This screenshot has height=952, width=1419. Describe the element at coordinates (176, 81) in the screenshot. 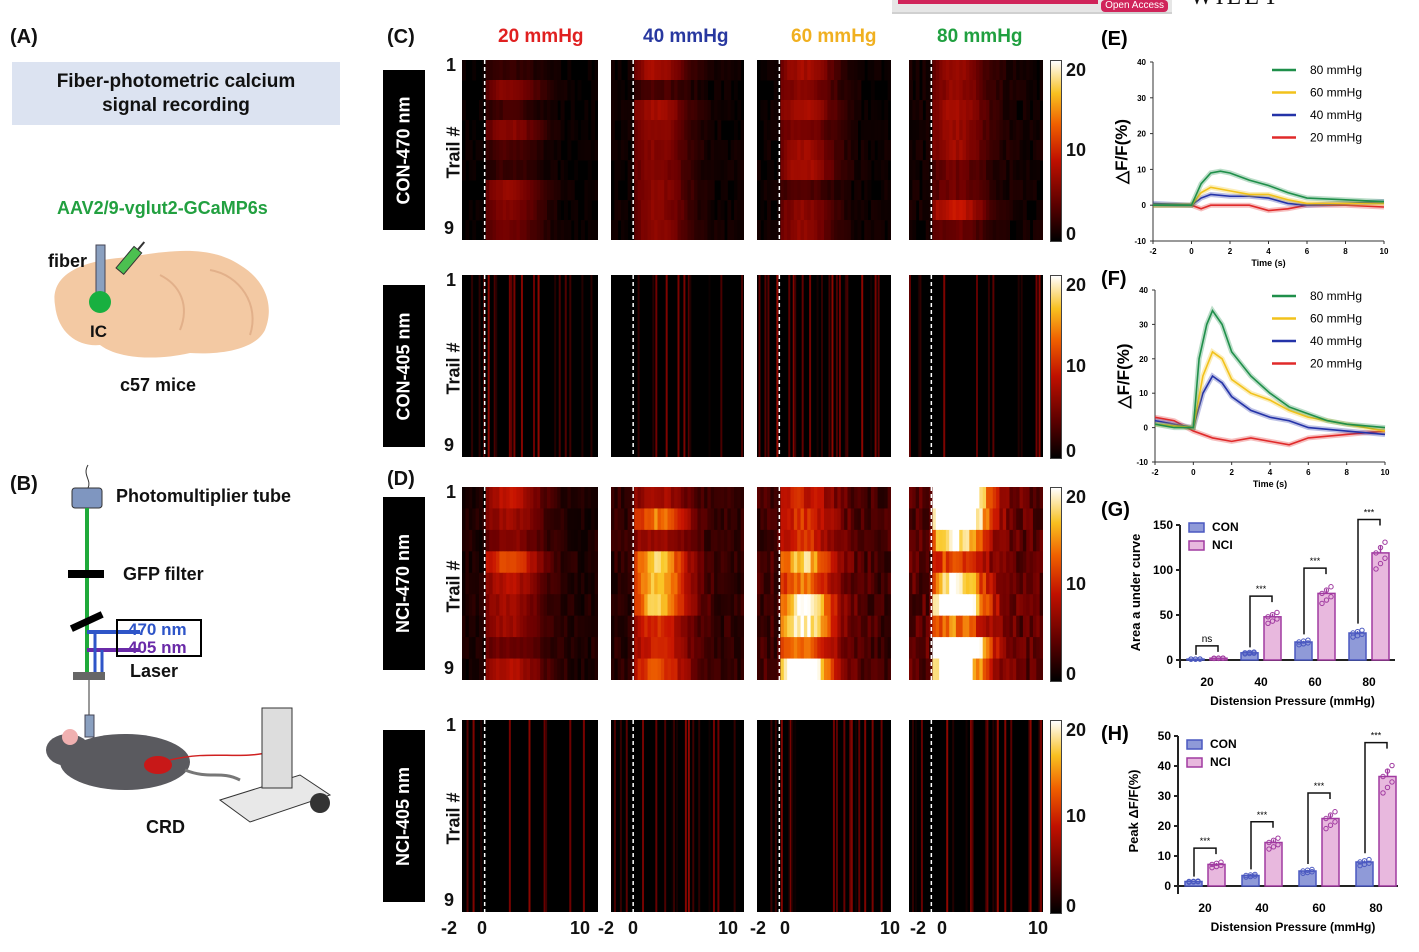

I see `title-line-1: Fiber-photometric calcium` at that location.